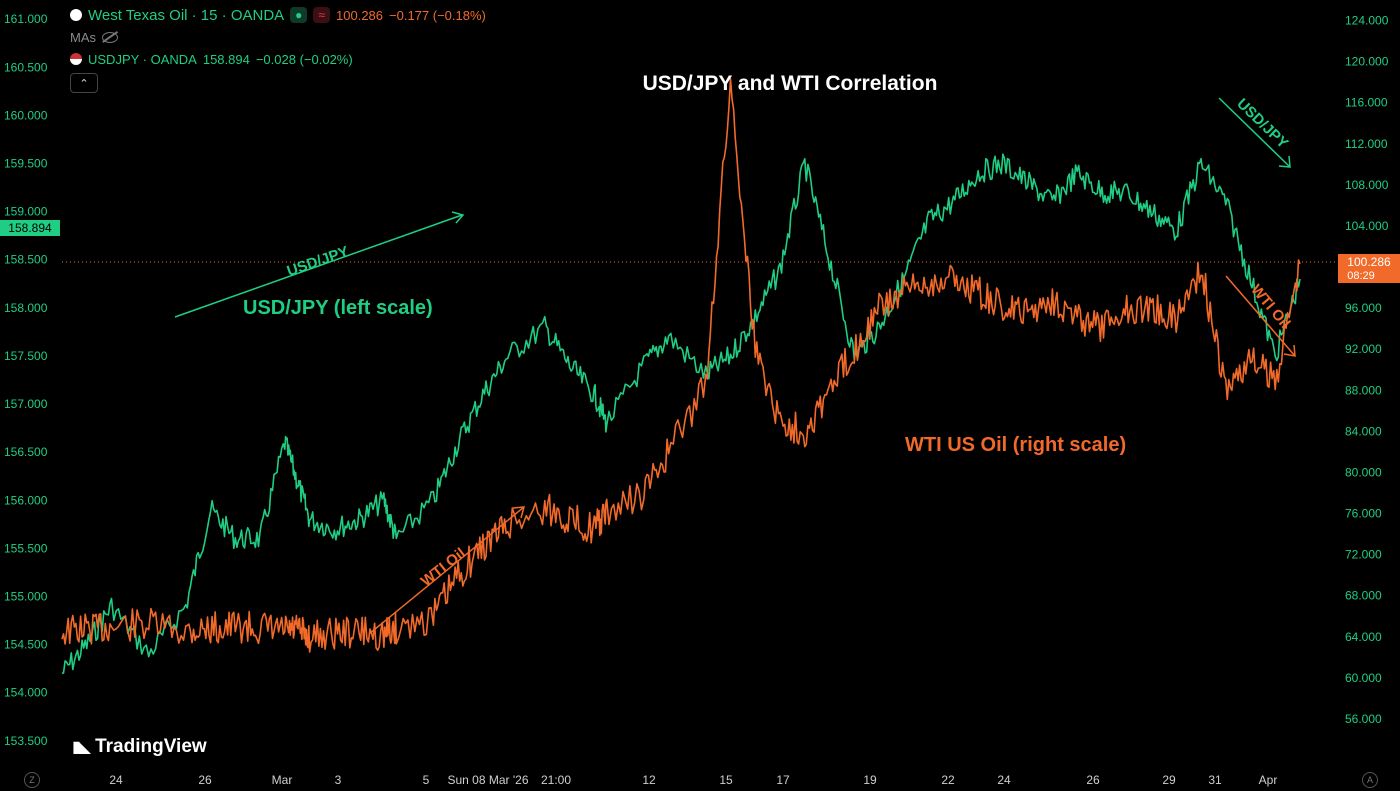  Describe the element at coordinates (1262, 123) in the screenshot. I see `usdjpy-down-label: USD/JPY` at that location.